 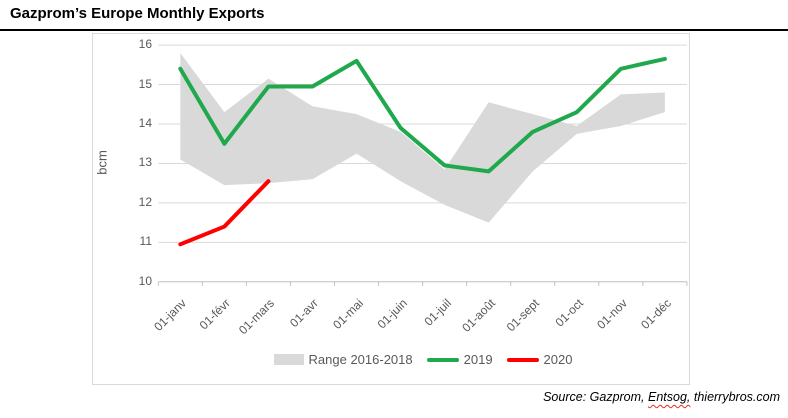 I want to click on y-tick-label-13: 13, so click(x=145, y=162).